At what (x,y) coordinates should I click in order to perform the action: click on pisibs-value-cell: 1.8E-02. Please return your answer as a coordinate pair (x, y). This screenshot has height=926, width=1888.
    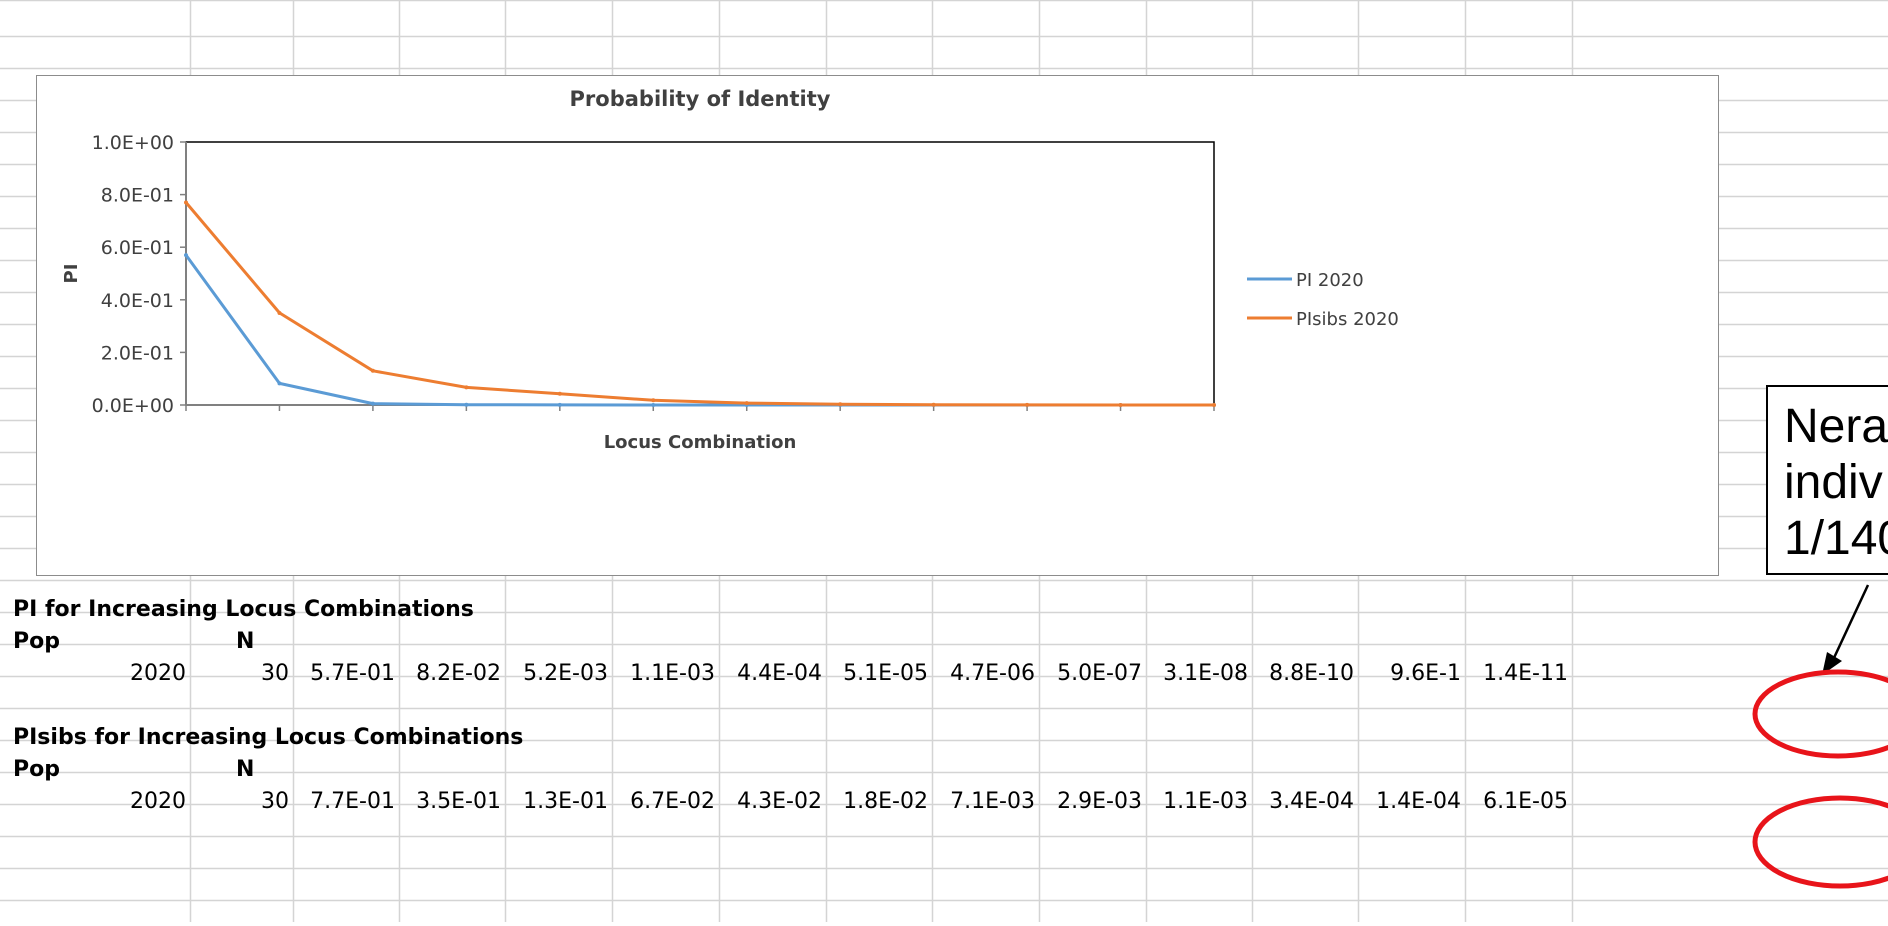
    Looking at the image, I should click on (885, 801).